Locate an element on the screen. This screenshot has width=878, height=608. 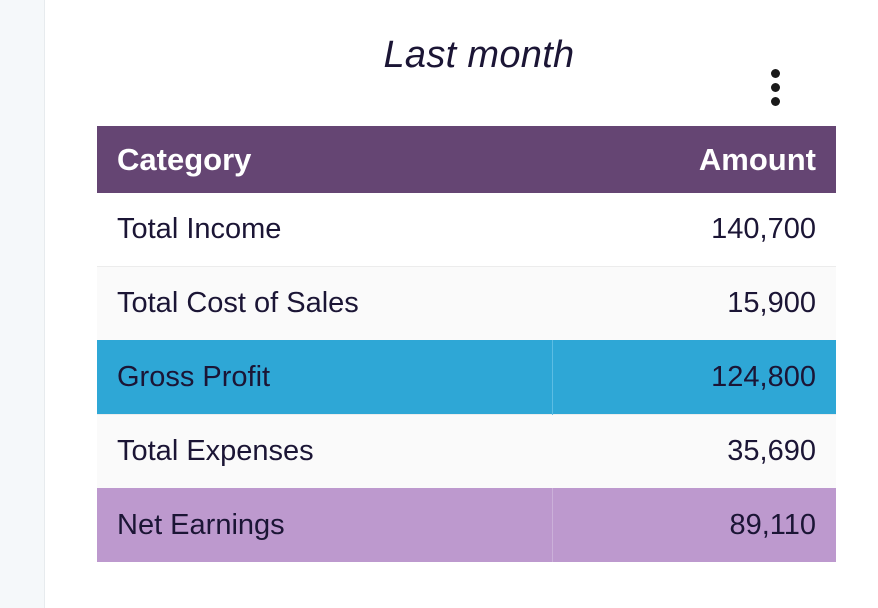
table-row-gross-profit: Gross Profit 124,800 is located at coordinates (466, 377).